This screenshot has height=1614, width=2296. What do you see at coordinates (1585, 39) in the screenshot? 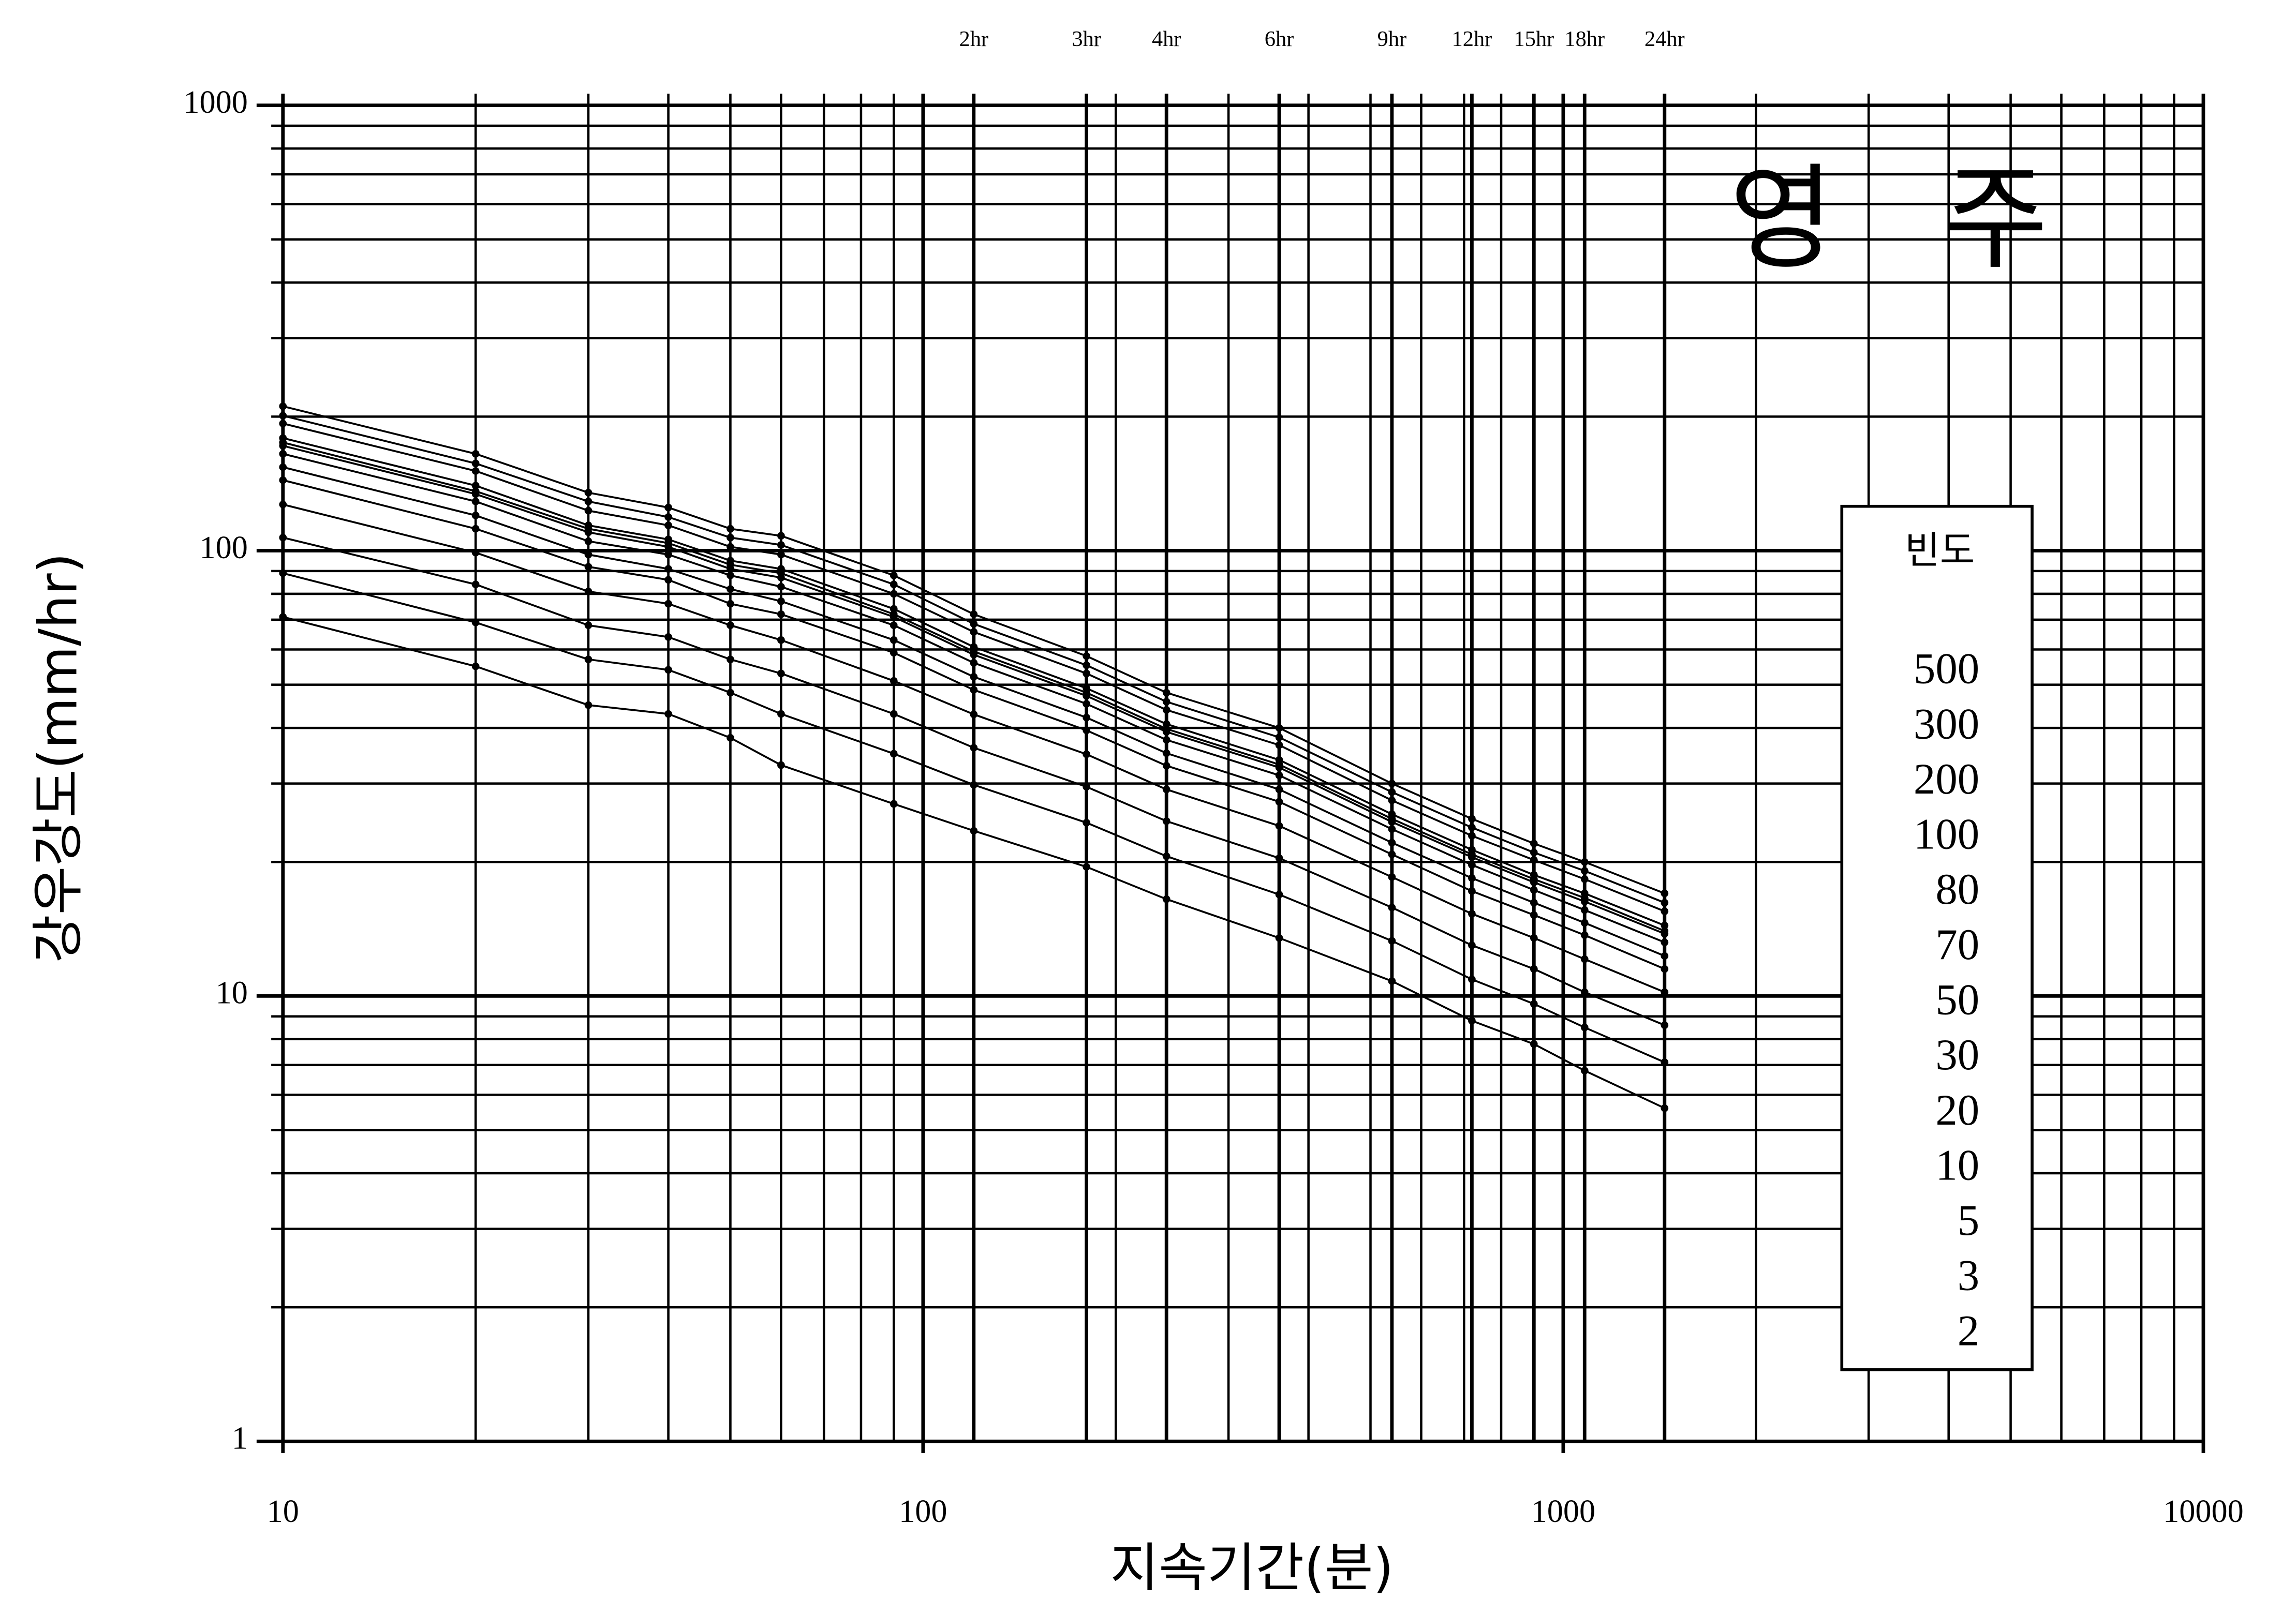
I see `x2-tick-label: 18hr` at bounding box center [1585, 39].